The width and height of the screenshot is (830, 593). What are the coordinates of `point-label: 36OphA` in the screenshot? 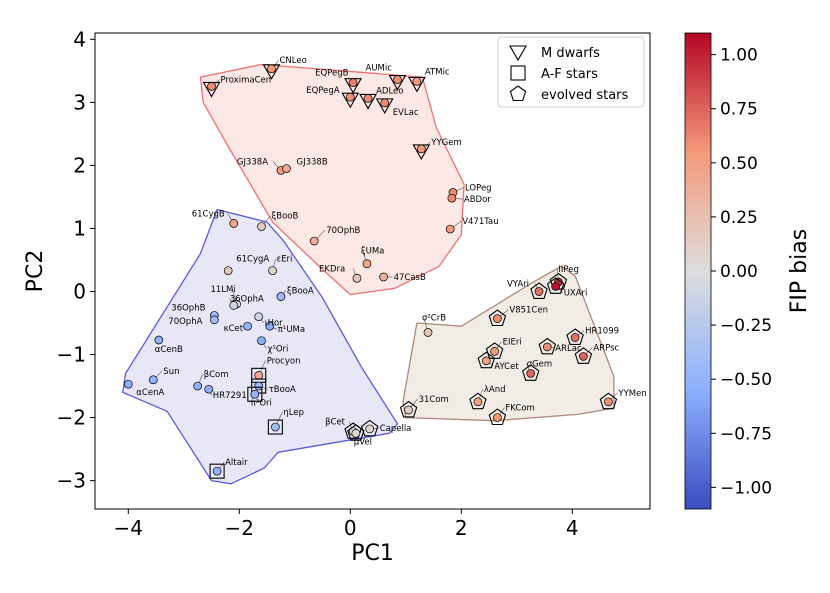 It's located at (247, 299).